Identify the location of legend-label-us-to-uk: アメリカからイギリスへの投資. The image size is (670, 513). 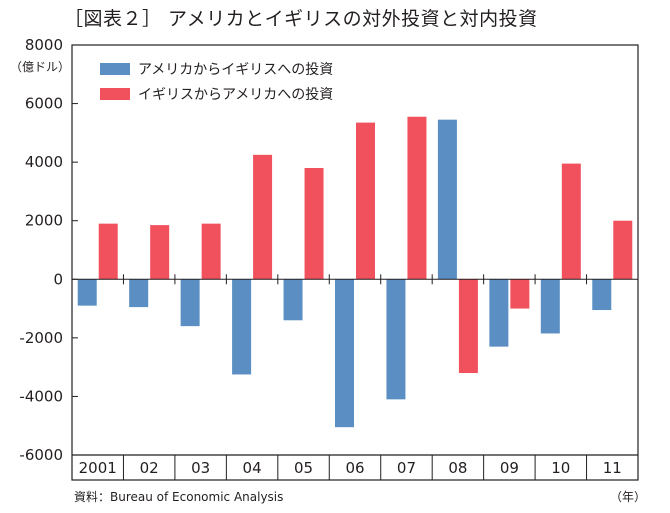
(235, 70).